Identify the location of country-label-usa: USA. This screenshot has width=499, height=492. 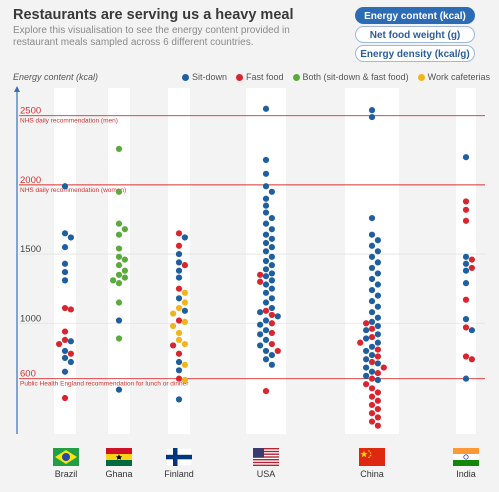
(266, 474).